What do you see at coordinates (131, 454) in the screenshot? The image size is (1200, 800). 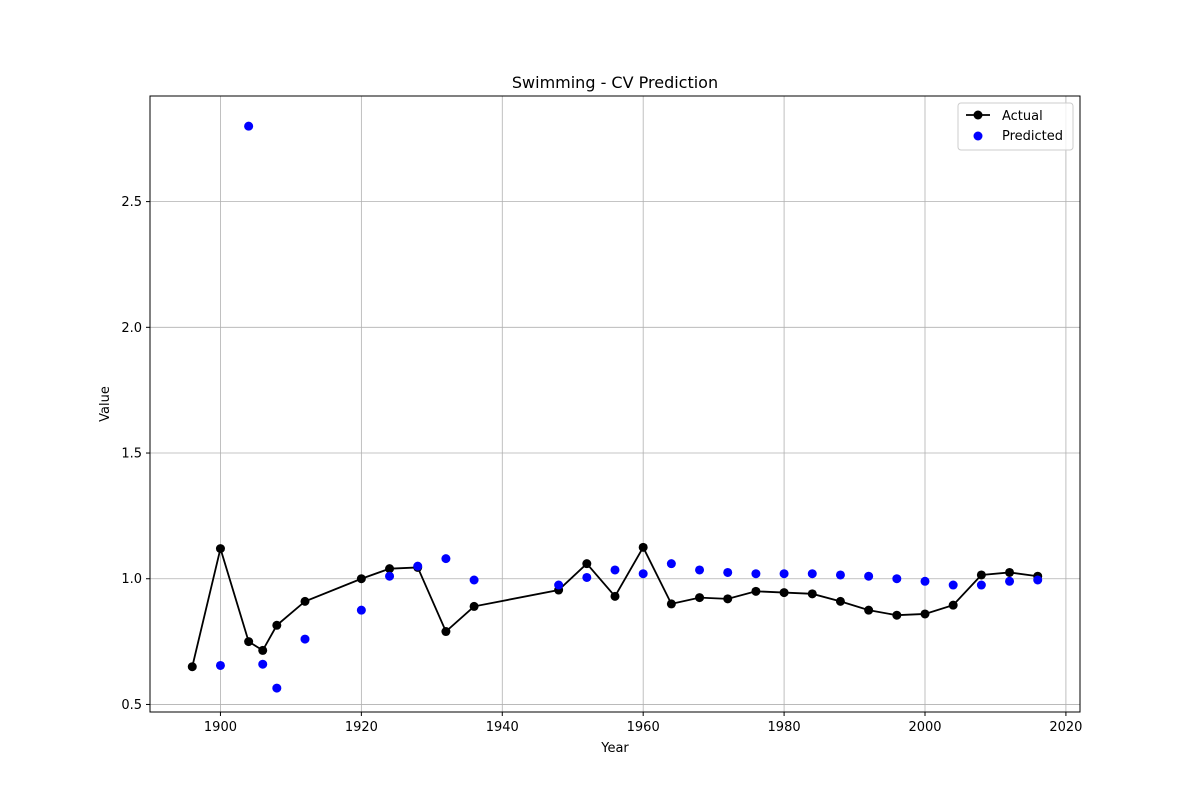 I see `y-tick-label: 1.5` at bounding box center [131, 454].